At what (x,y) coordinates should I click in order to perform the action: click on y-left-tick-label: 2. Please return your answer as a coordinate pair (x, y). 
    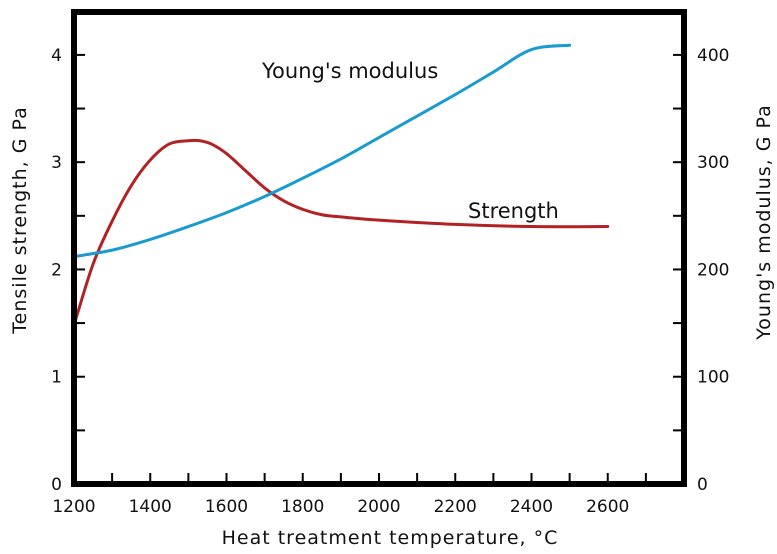
    Looking at the image, I should click on (56, 270).